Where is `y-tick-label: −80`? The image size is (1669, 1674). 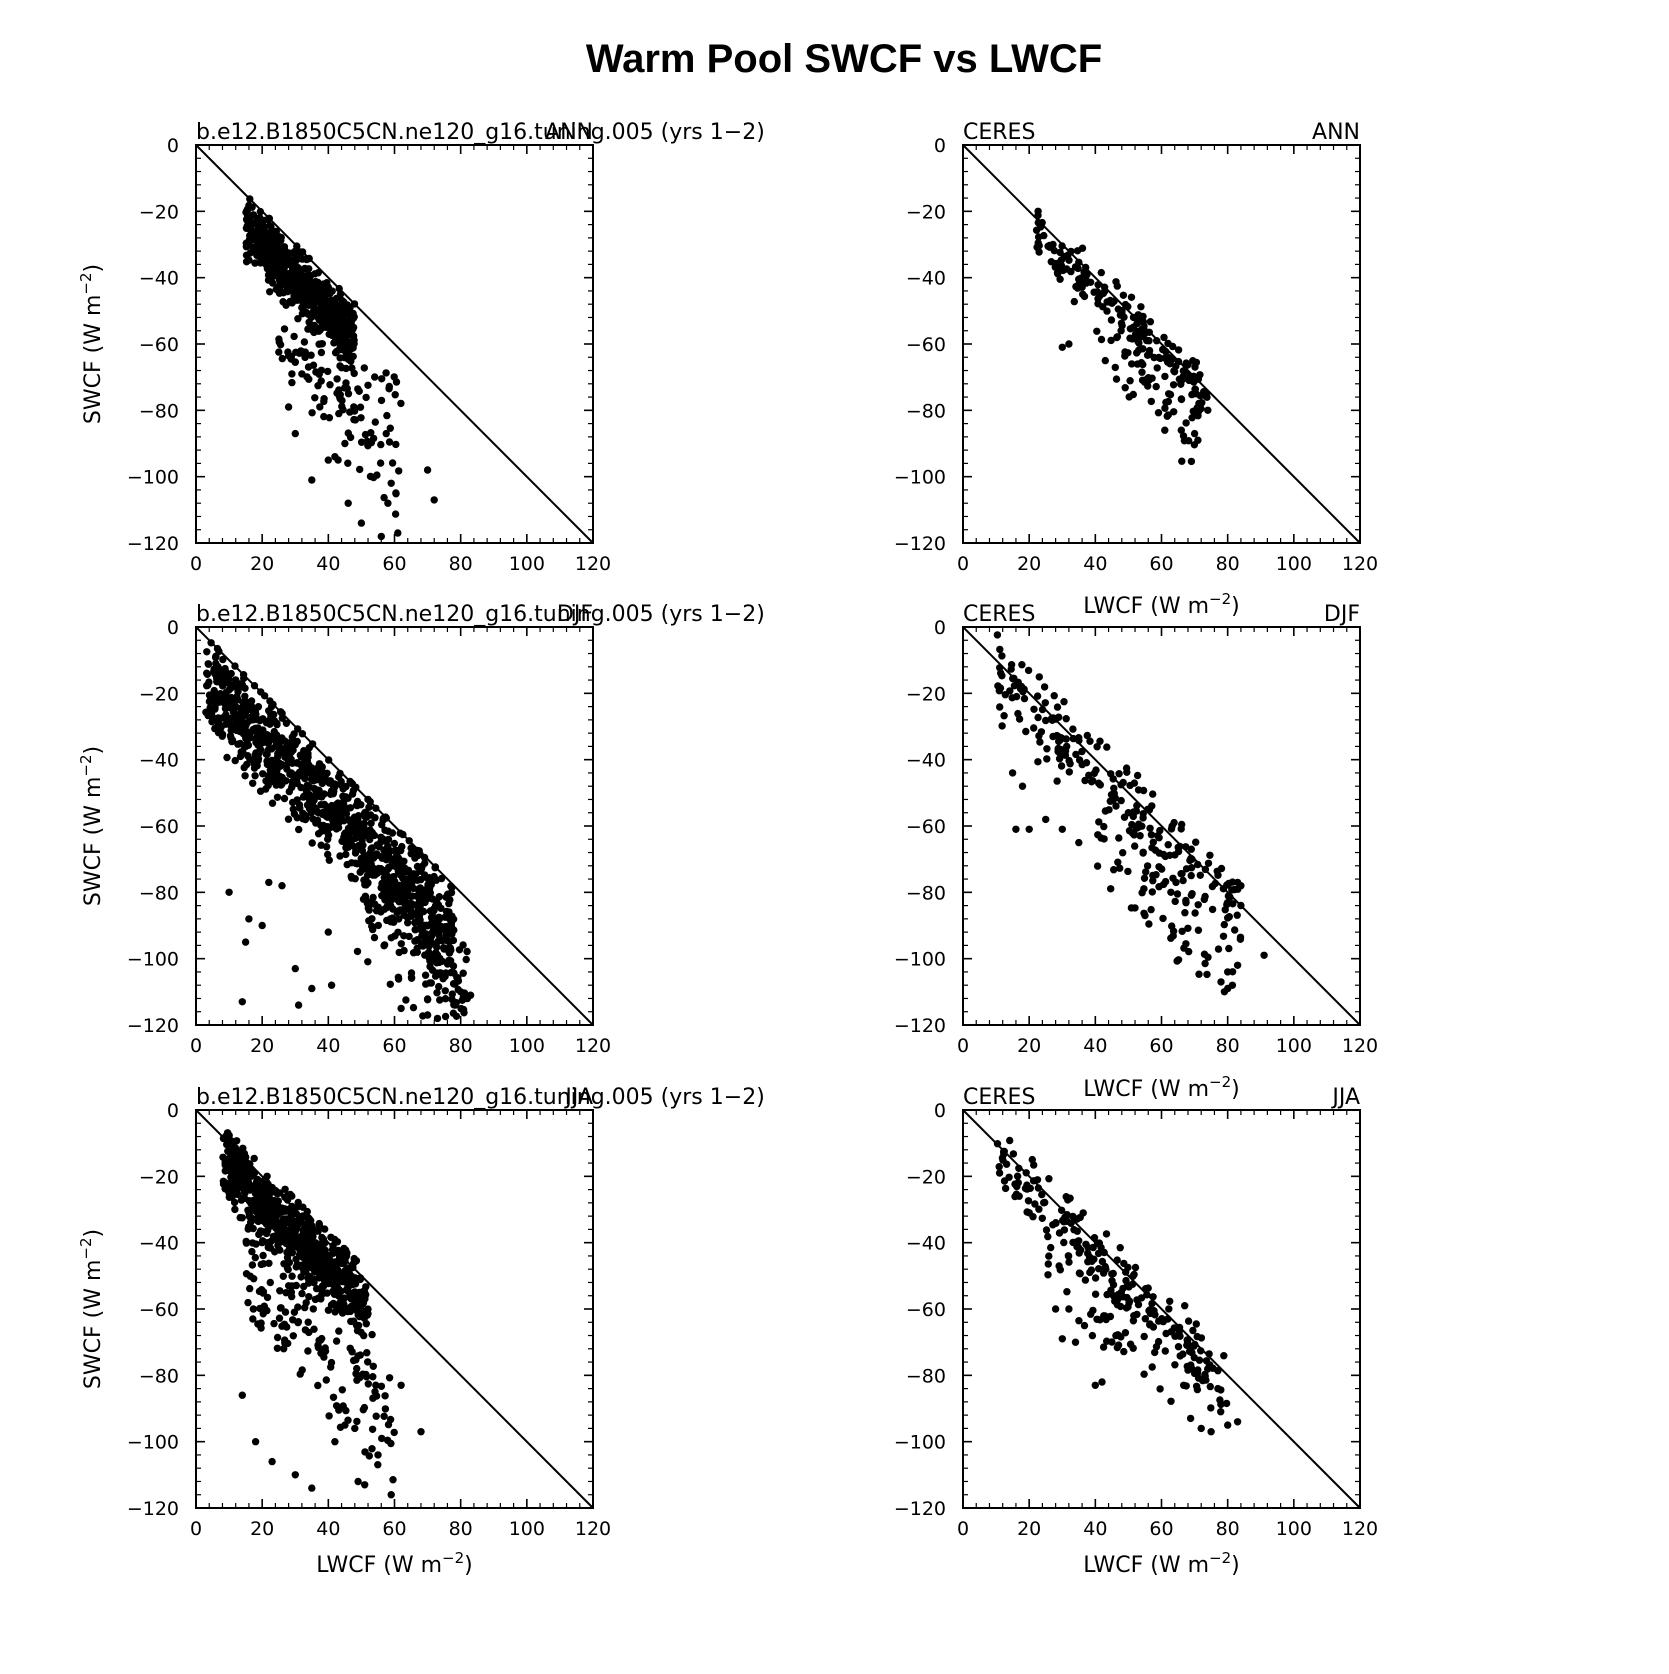 y-tick-label: −80 is located at coordinates (926, 893).